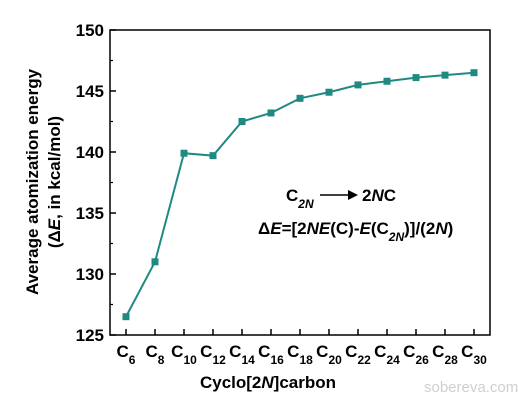 This screenshot has height=400, width=518. Describe the element at coordinates (54, 182) in the screenshot. I see `y-axis-title-line2: (ΔE, in kcal/mol)` at that location.